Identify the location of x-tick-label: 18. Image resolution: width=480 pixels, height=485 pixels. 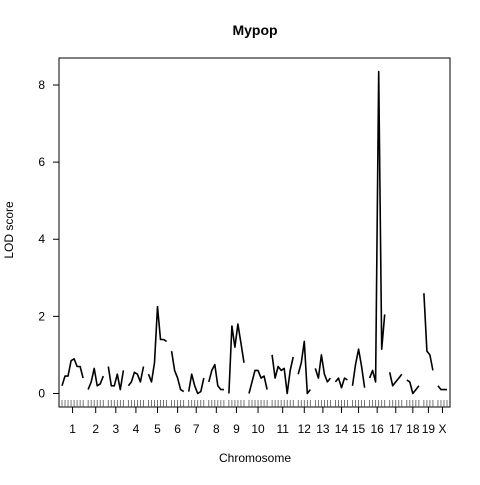
(413, 429).